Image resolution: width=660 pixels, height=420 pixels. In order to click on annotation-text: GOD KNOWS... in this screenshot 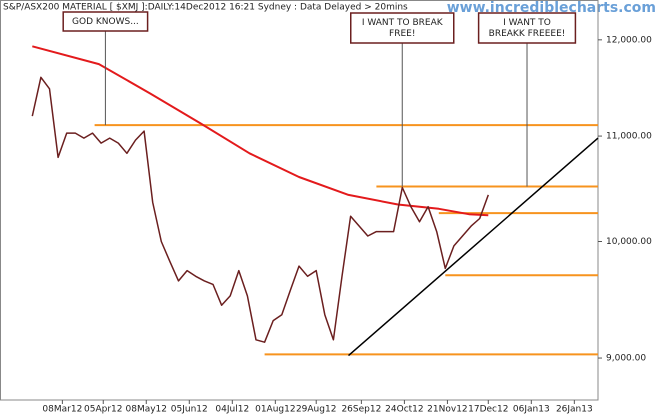, I will do `click(105, 22)`.